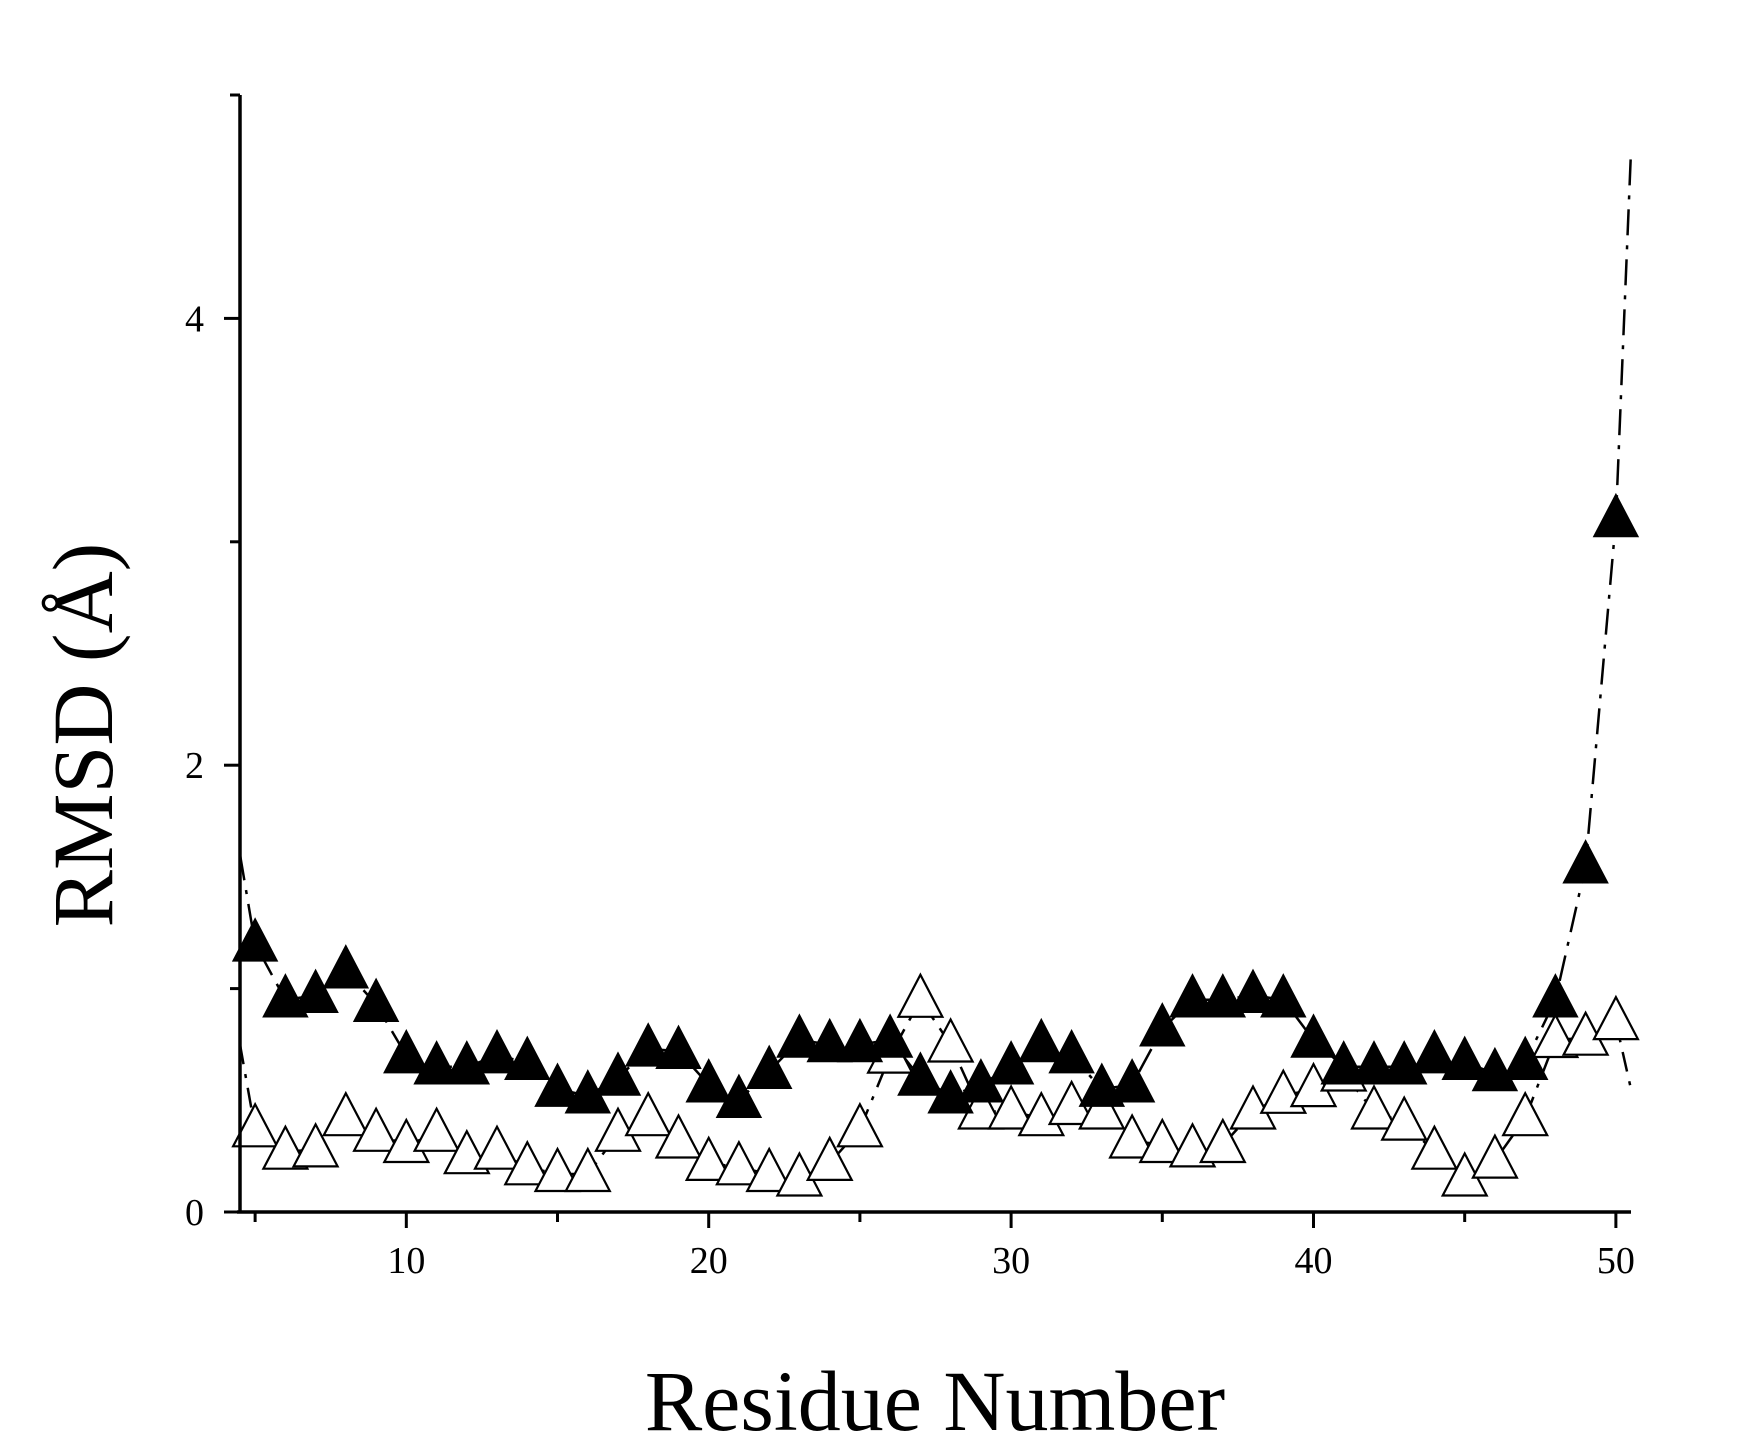 Image resolution: width=1760 pixels, height=1451 pixels. What do you see at coordinates (935, 1401) in the screenshot?
I see `x-axis-title: Residue Number` at bounding box center [935, 1401].